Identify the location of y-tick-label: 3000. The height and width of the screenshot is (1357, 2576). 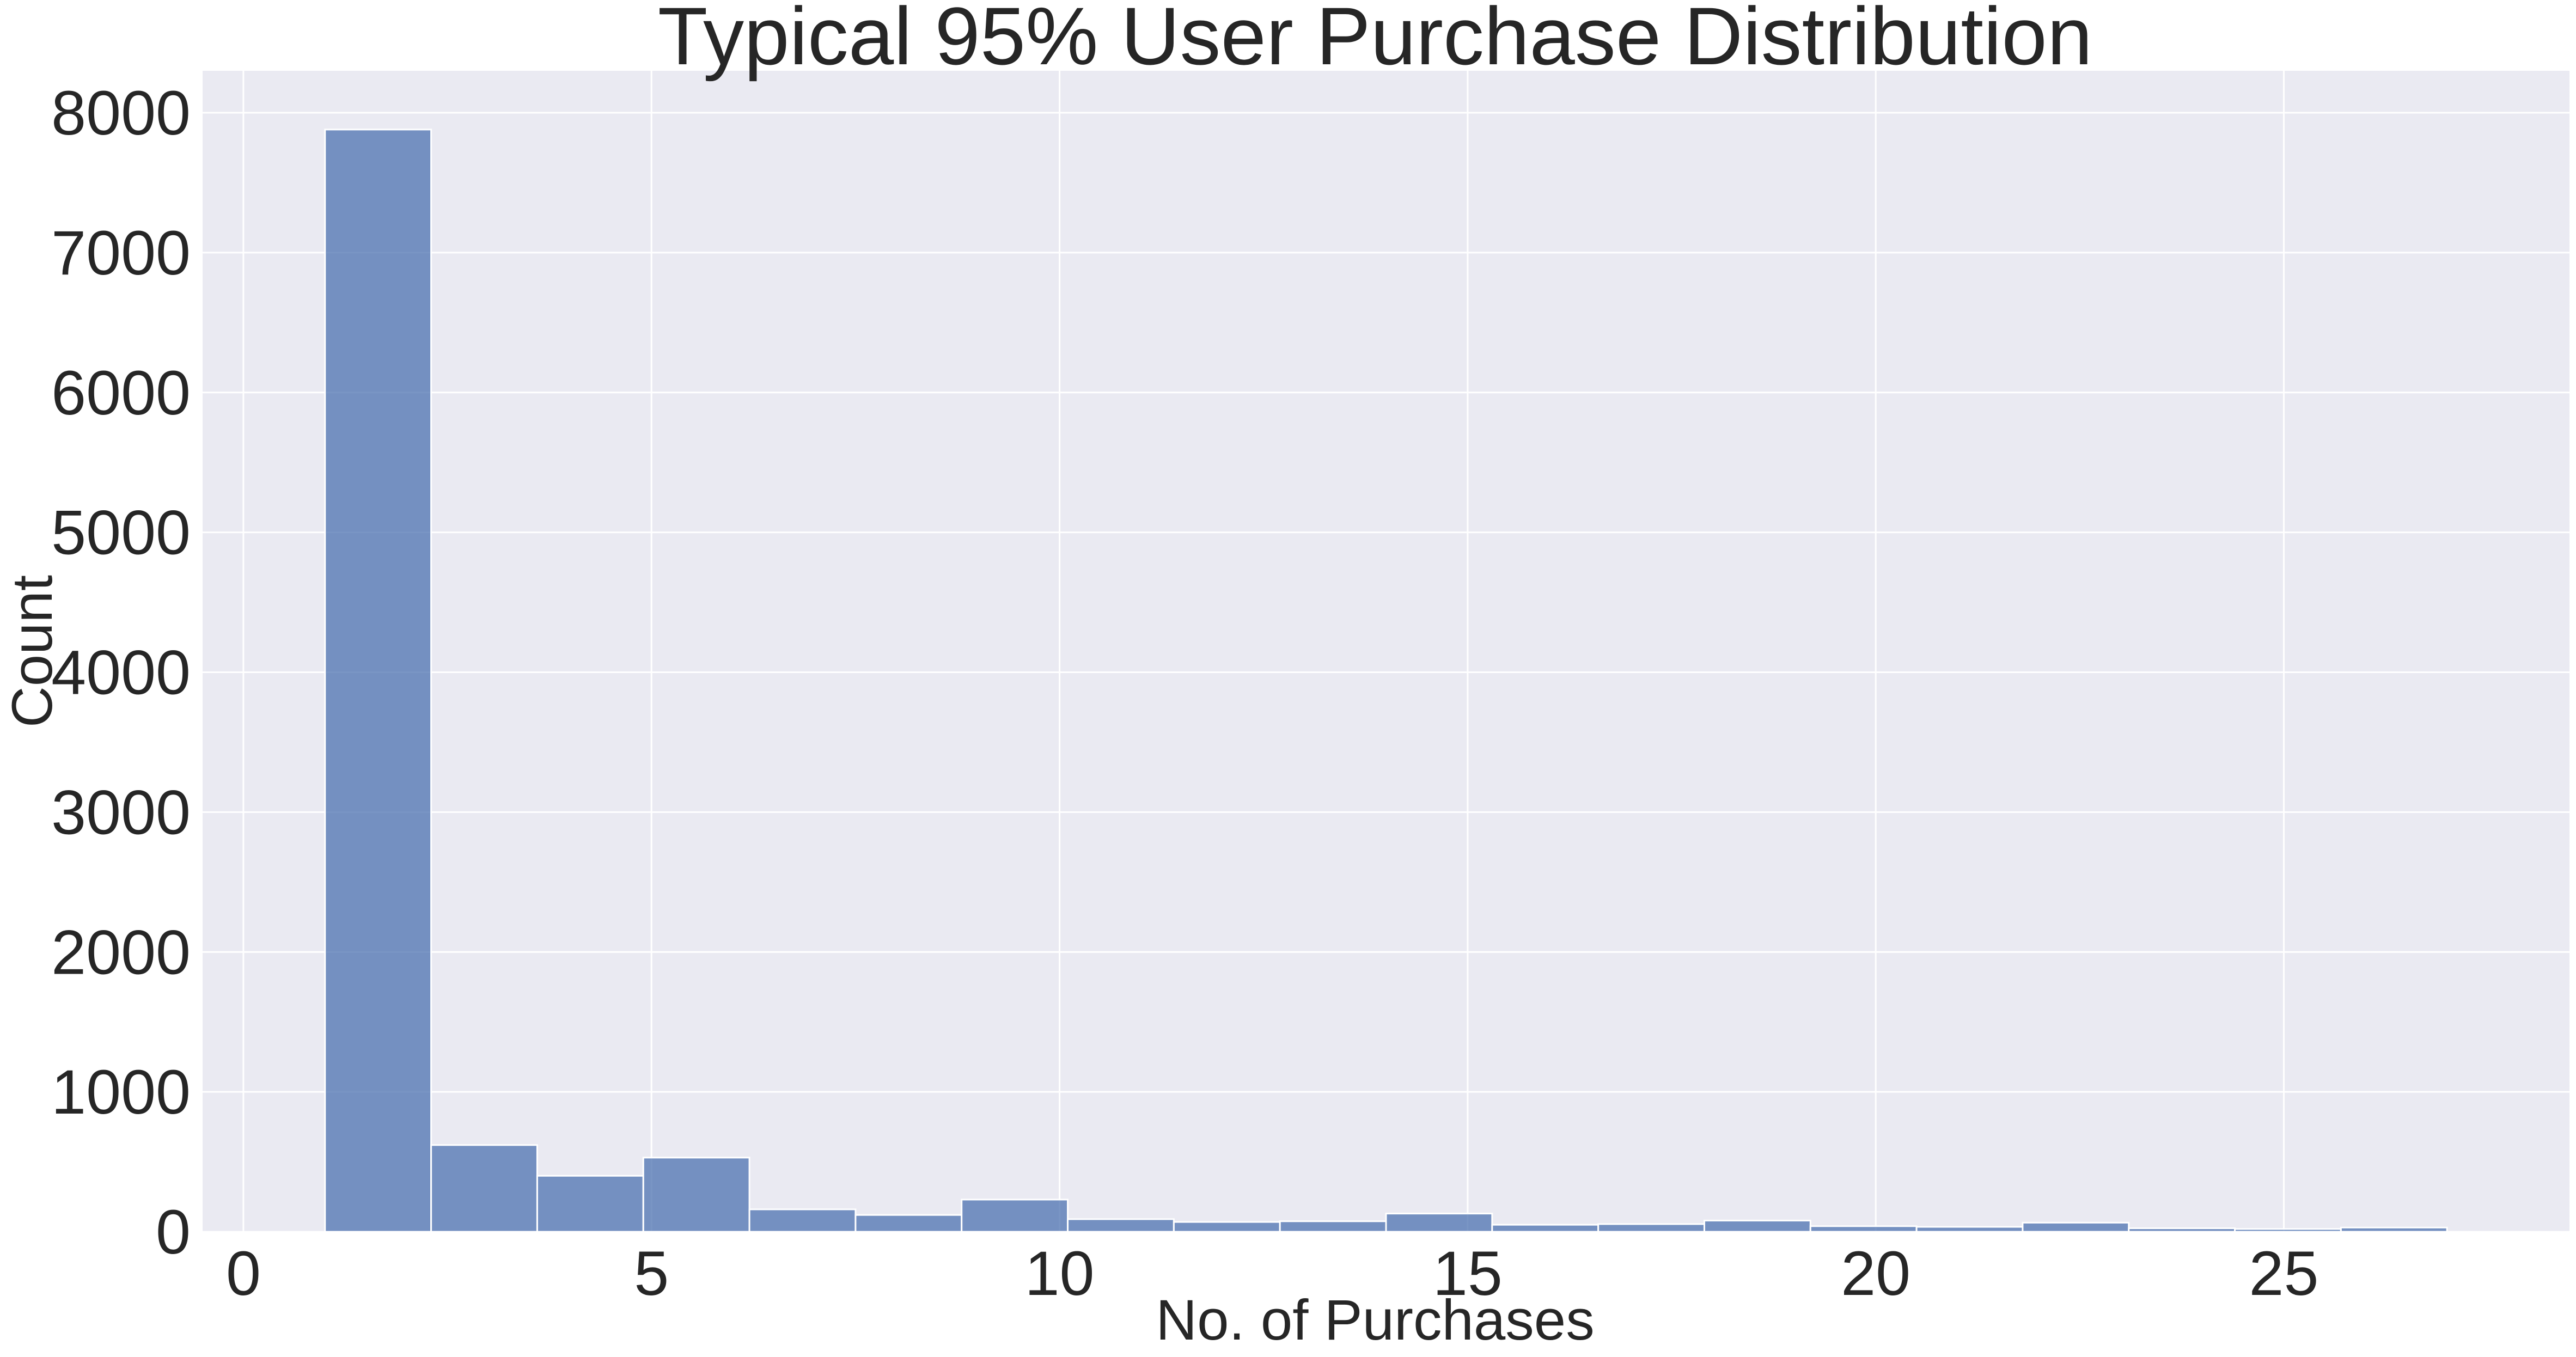
(121, 812).